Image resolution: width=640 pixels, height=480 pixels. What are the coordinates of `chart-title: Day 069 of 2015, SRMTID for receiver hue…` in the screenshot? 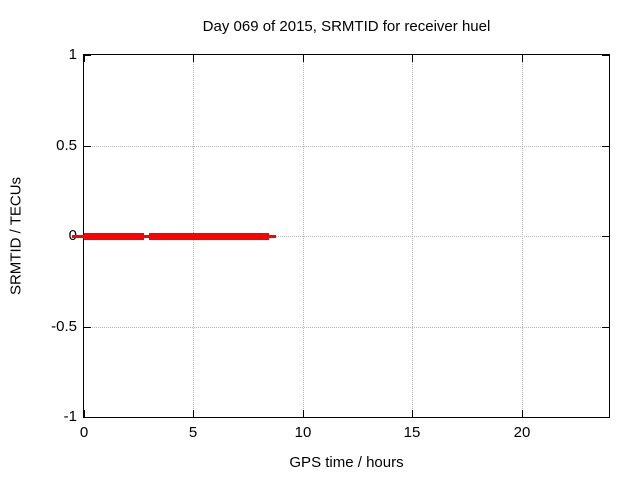 It's located at (346, 26).